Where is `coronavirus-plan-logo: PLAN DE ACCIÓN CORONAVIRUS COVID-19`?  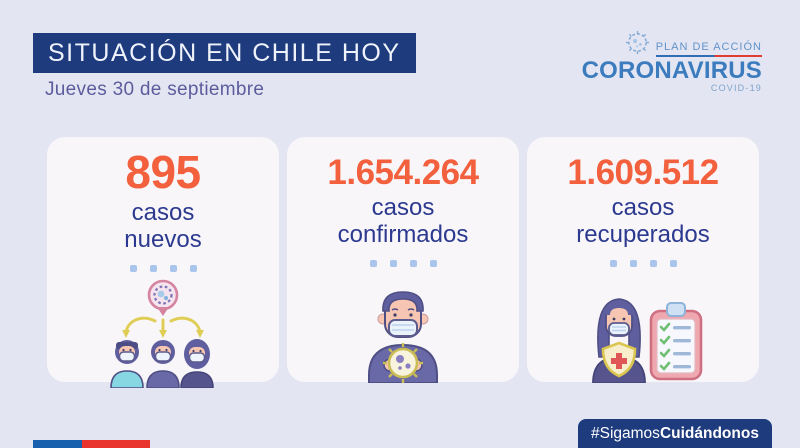 coronavirus-plan-logo: PLAN DE ACCIÓN CORONAVIRUS COVID-19 is located at coordinates (672, 61).